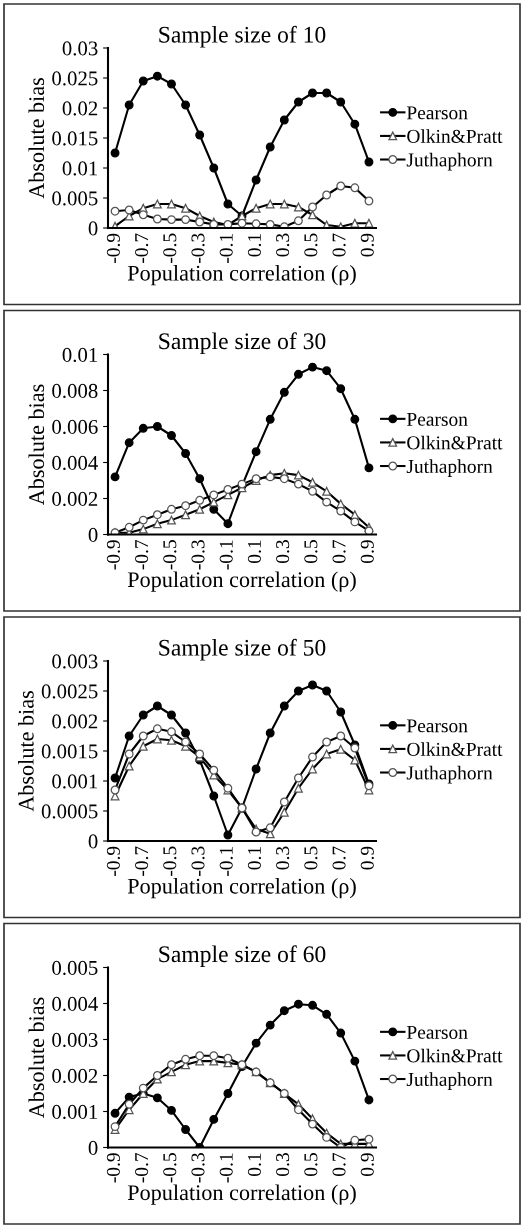 The height and width of the screenshot is (1226, 524). Describe the element at coordinates (75, 78) in the screenshot. I see `y-tick-label: 0.025` at that location.